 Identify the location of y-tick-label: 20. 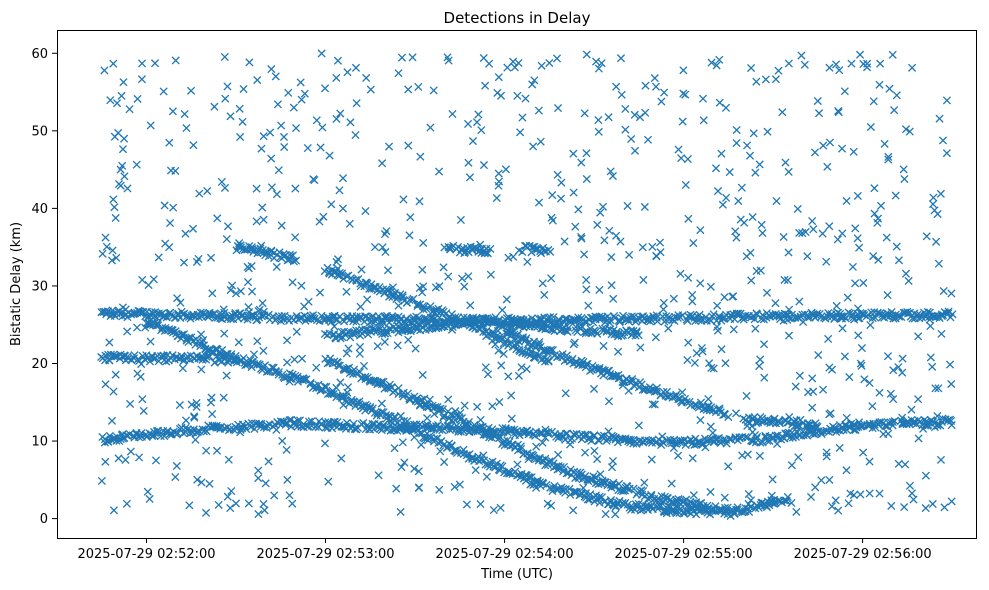
(39, 364).